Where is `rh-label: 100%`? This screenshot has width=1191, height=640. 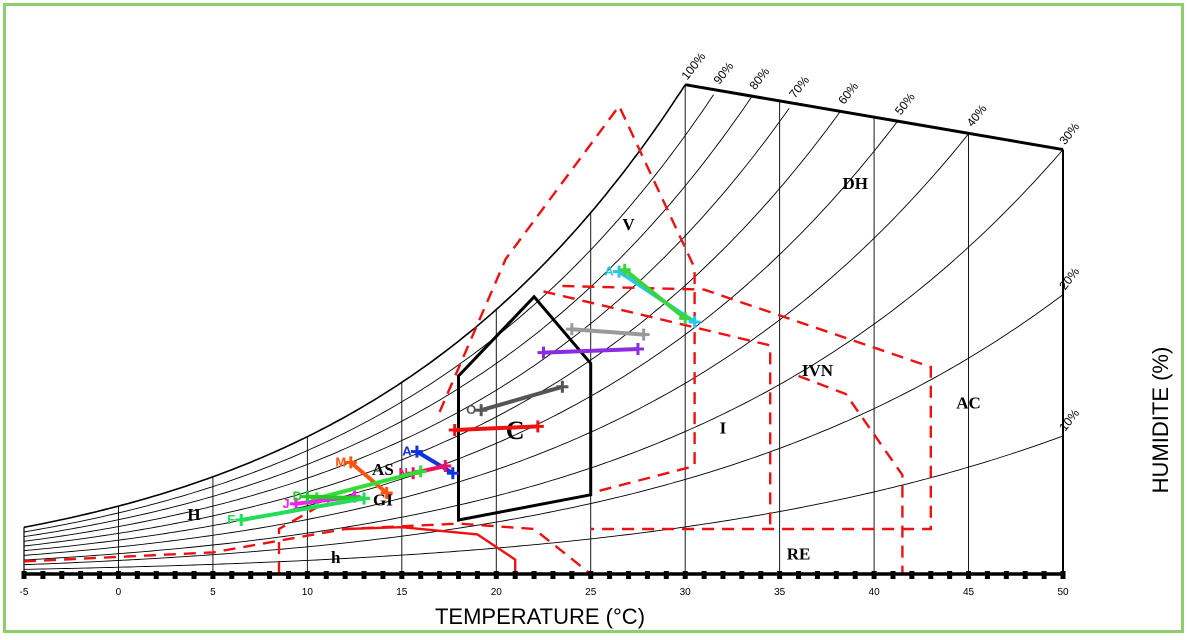
rh-label: 100% is located at coordinates (694, 65).